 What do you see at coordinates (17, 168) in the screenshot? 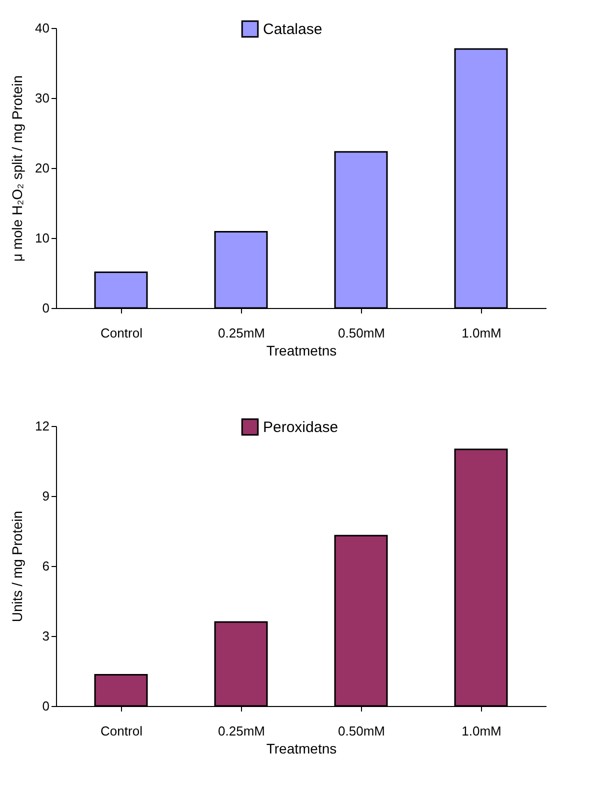
I see `y-axis-title: μ mole H₂O₂ split / mg Protein` at bounding box center [17, 168].